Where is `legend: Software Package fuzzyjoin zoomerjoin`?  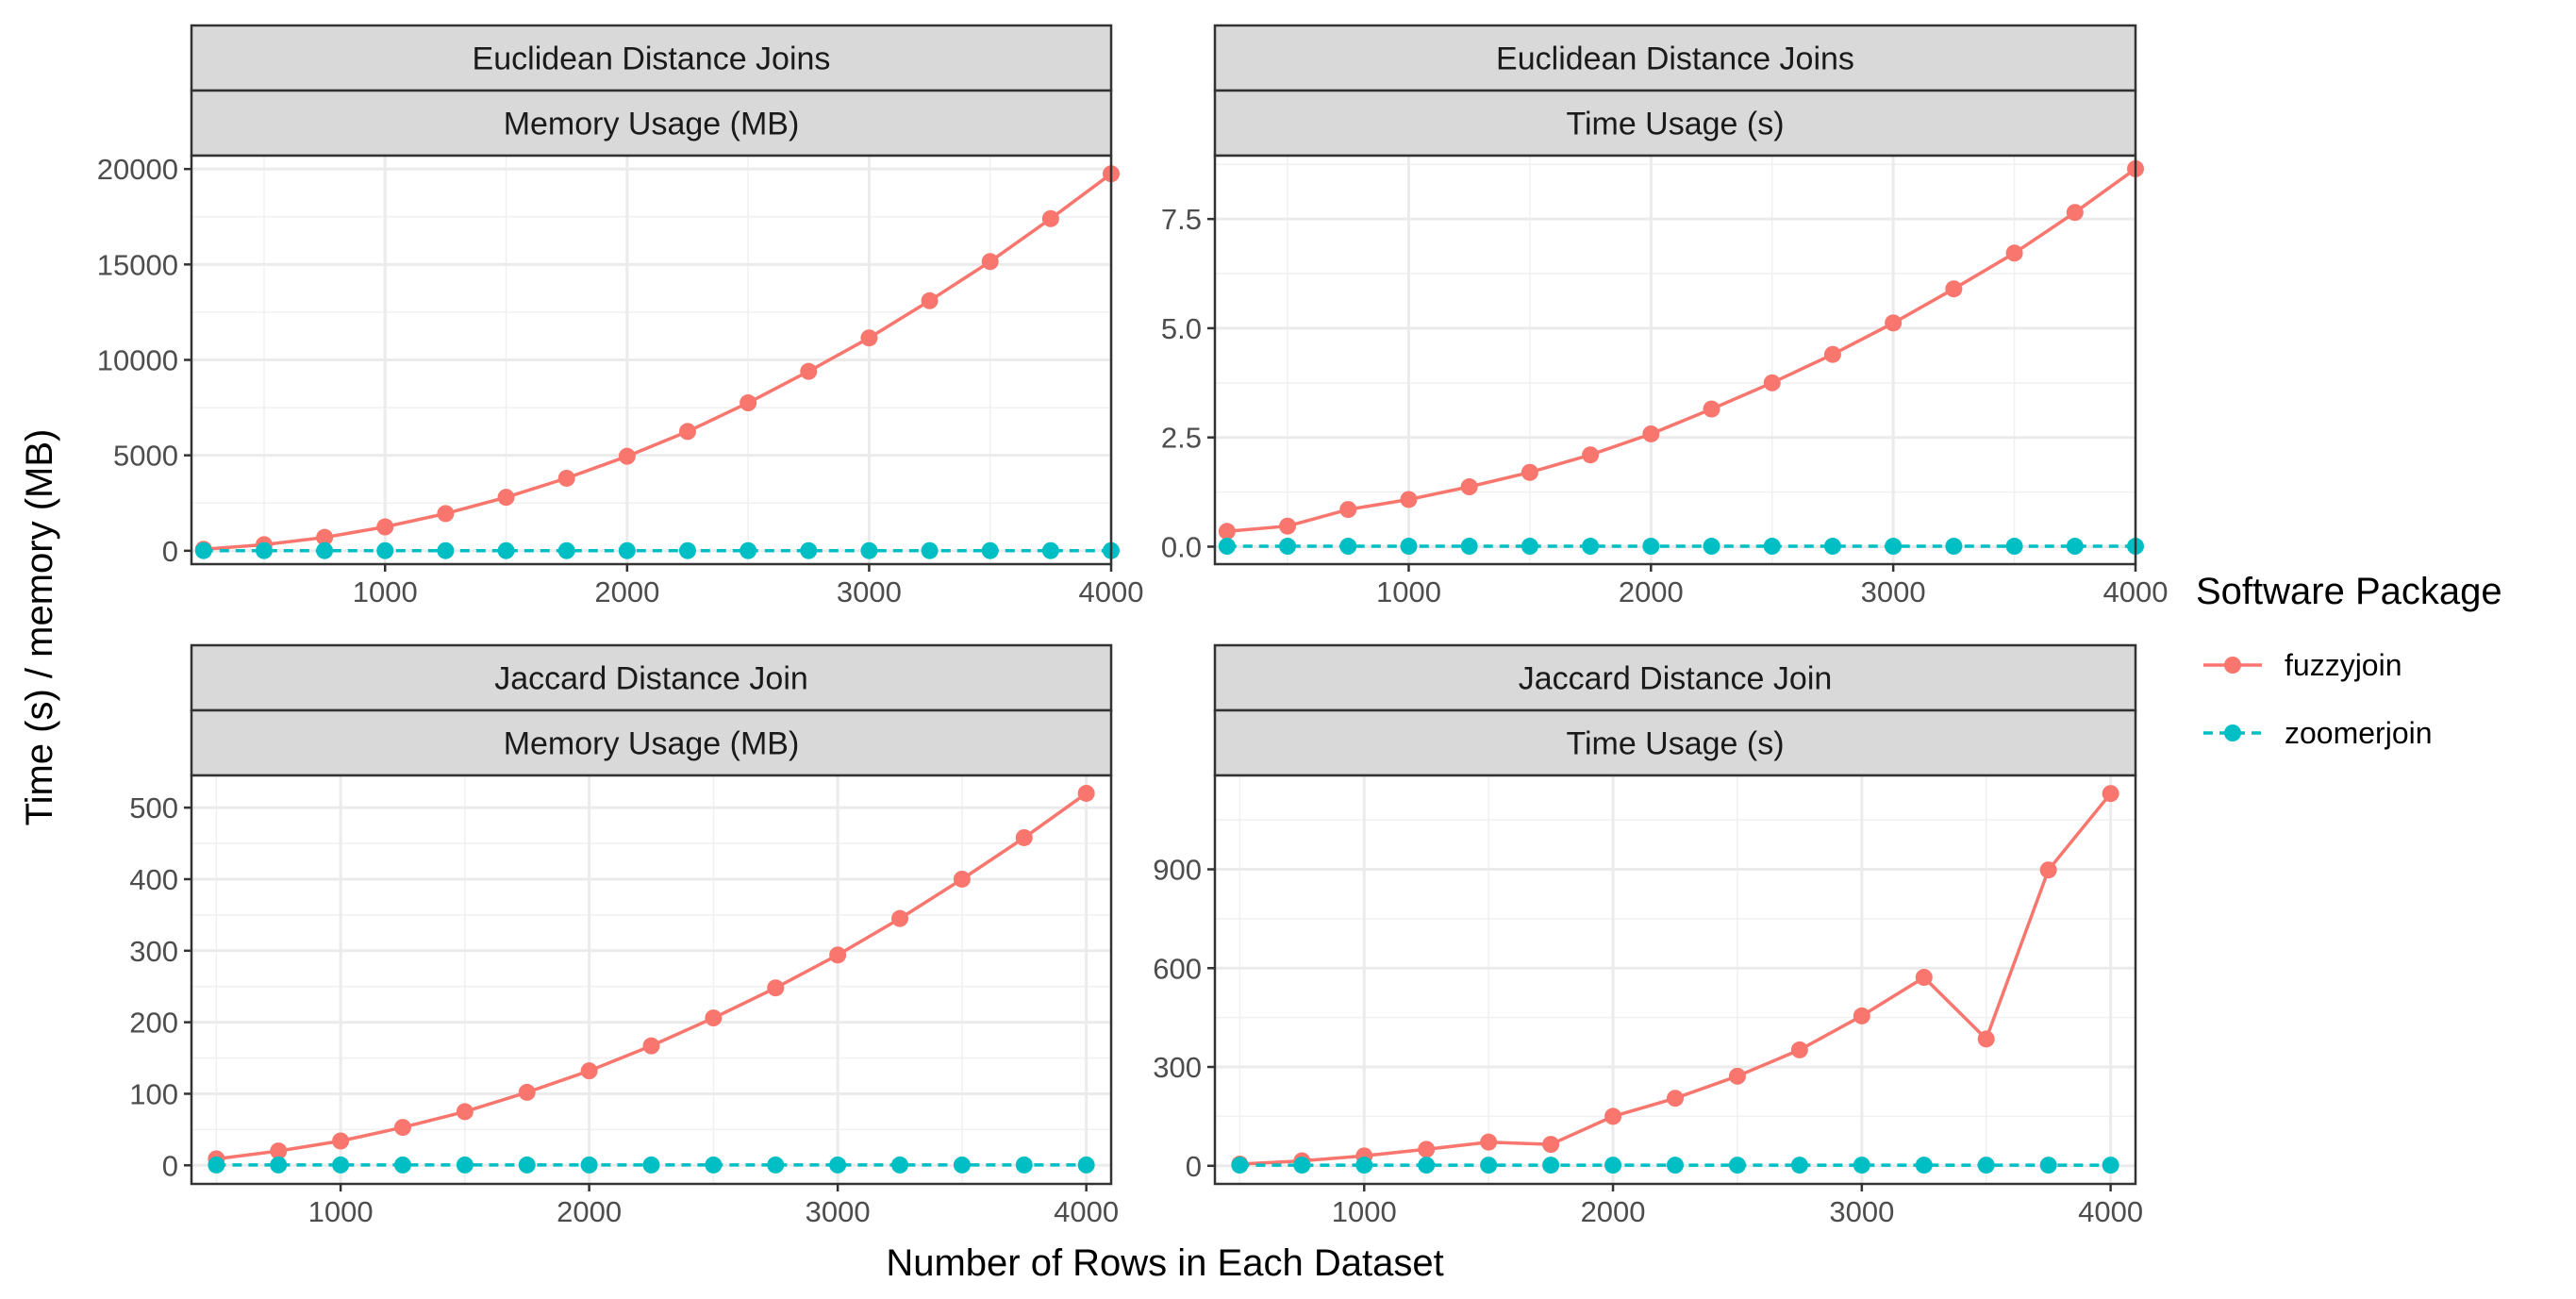
legend: Software Package fuzzyjoin zoomerjoin is located at coordinates (2349, 661).